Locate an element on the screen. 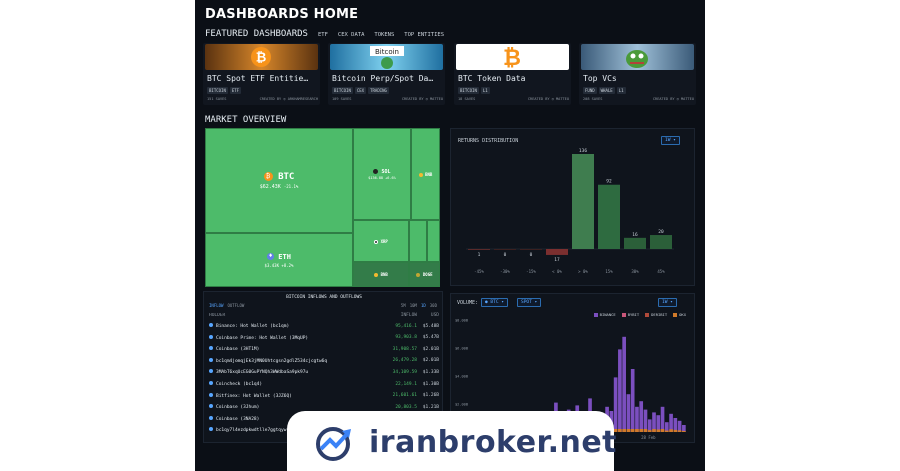  holder-name: Coincheck (bc1q4) is located at coordinates (295, 384).